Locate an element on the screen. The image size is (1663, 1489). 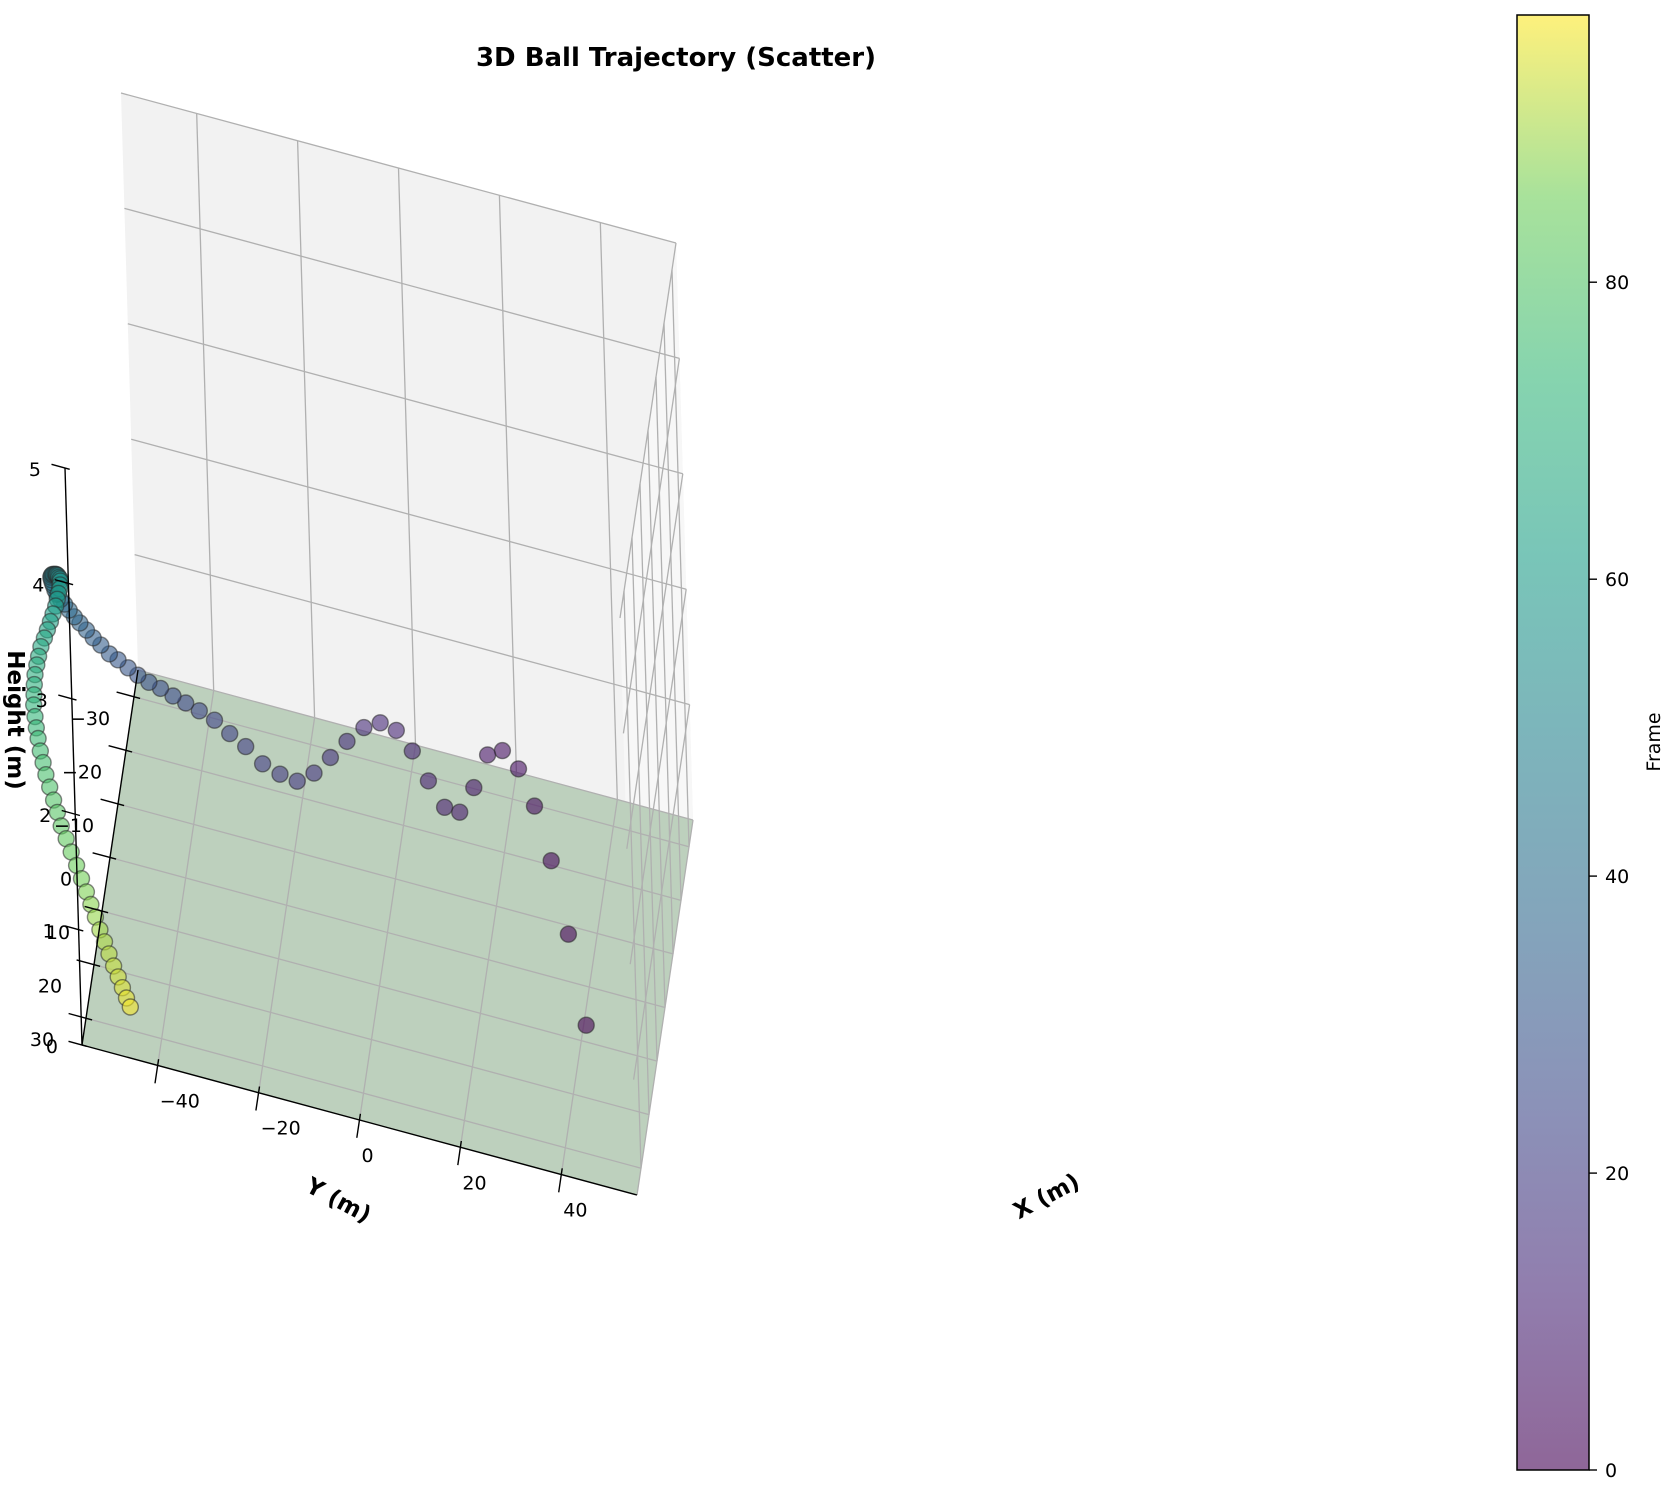
colorbar-tick-label: 40 is located at coordinates (1617, 877).